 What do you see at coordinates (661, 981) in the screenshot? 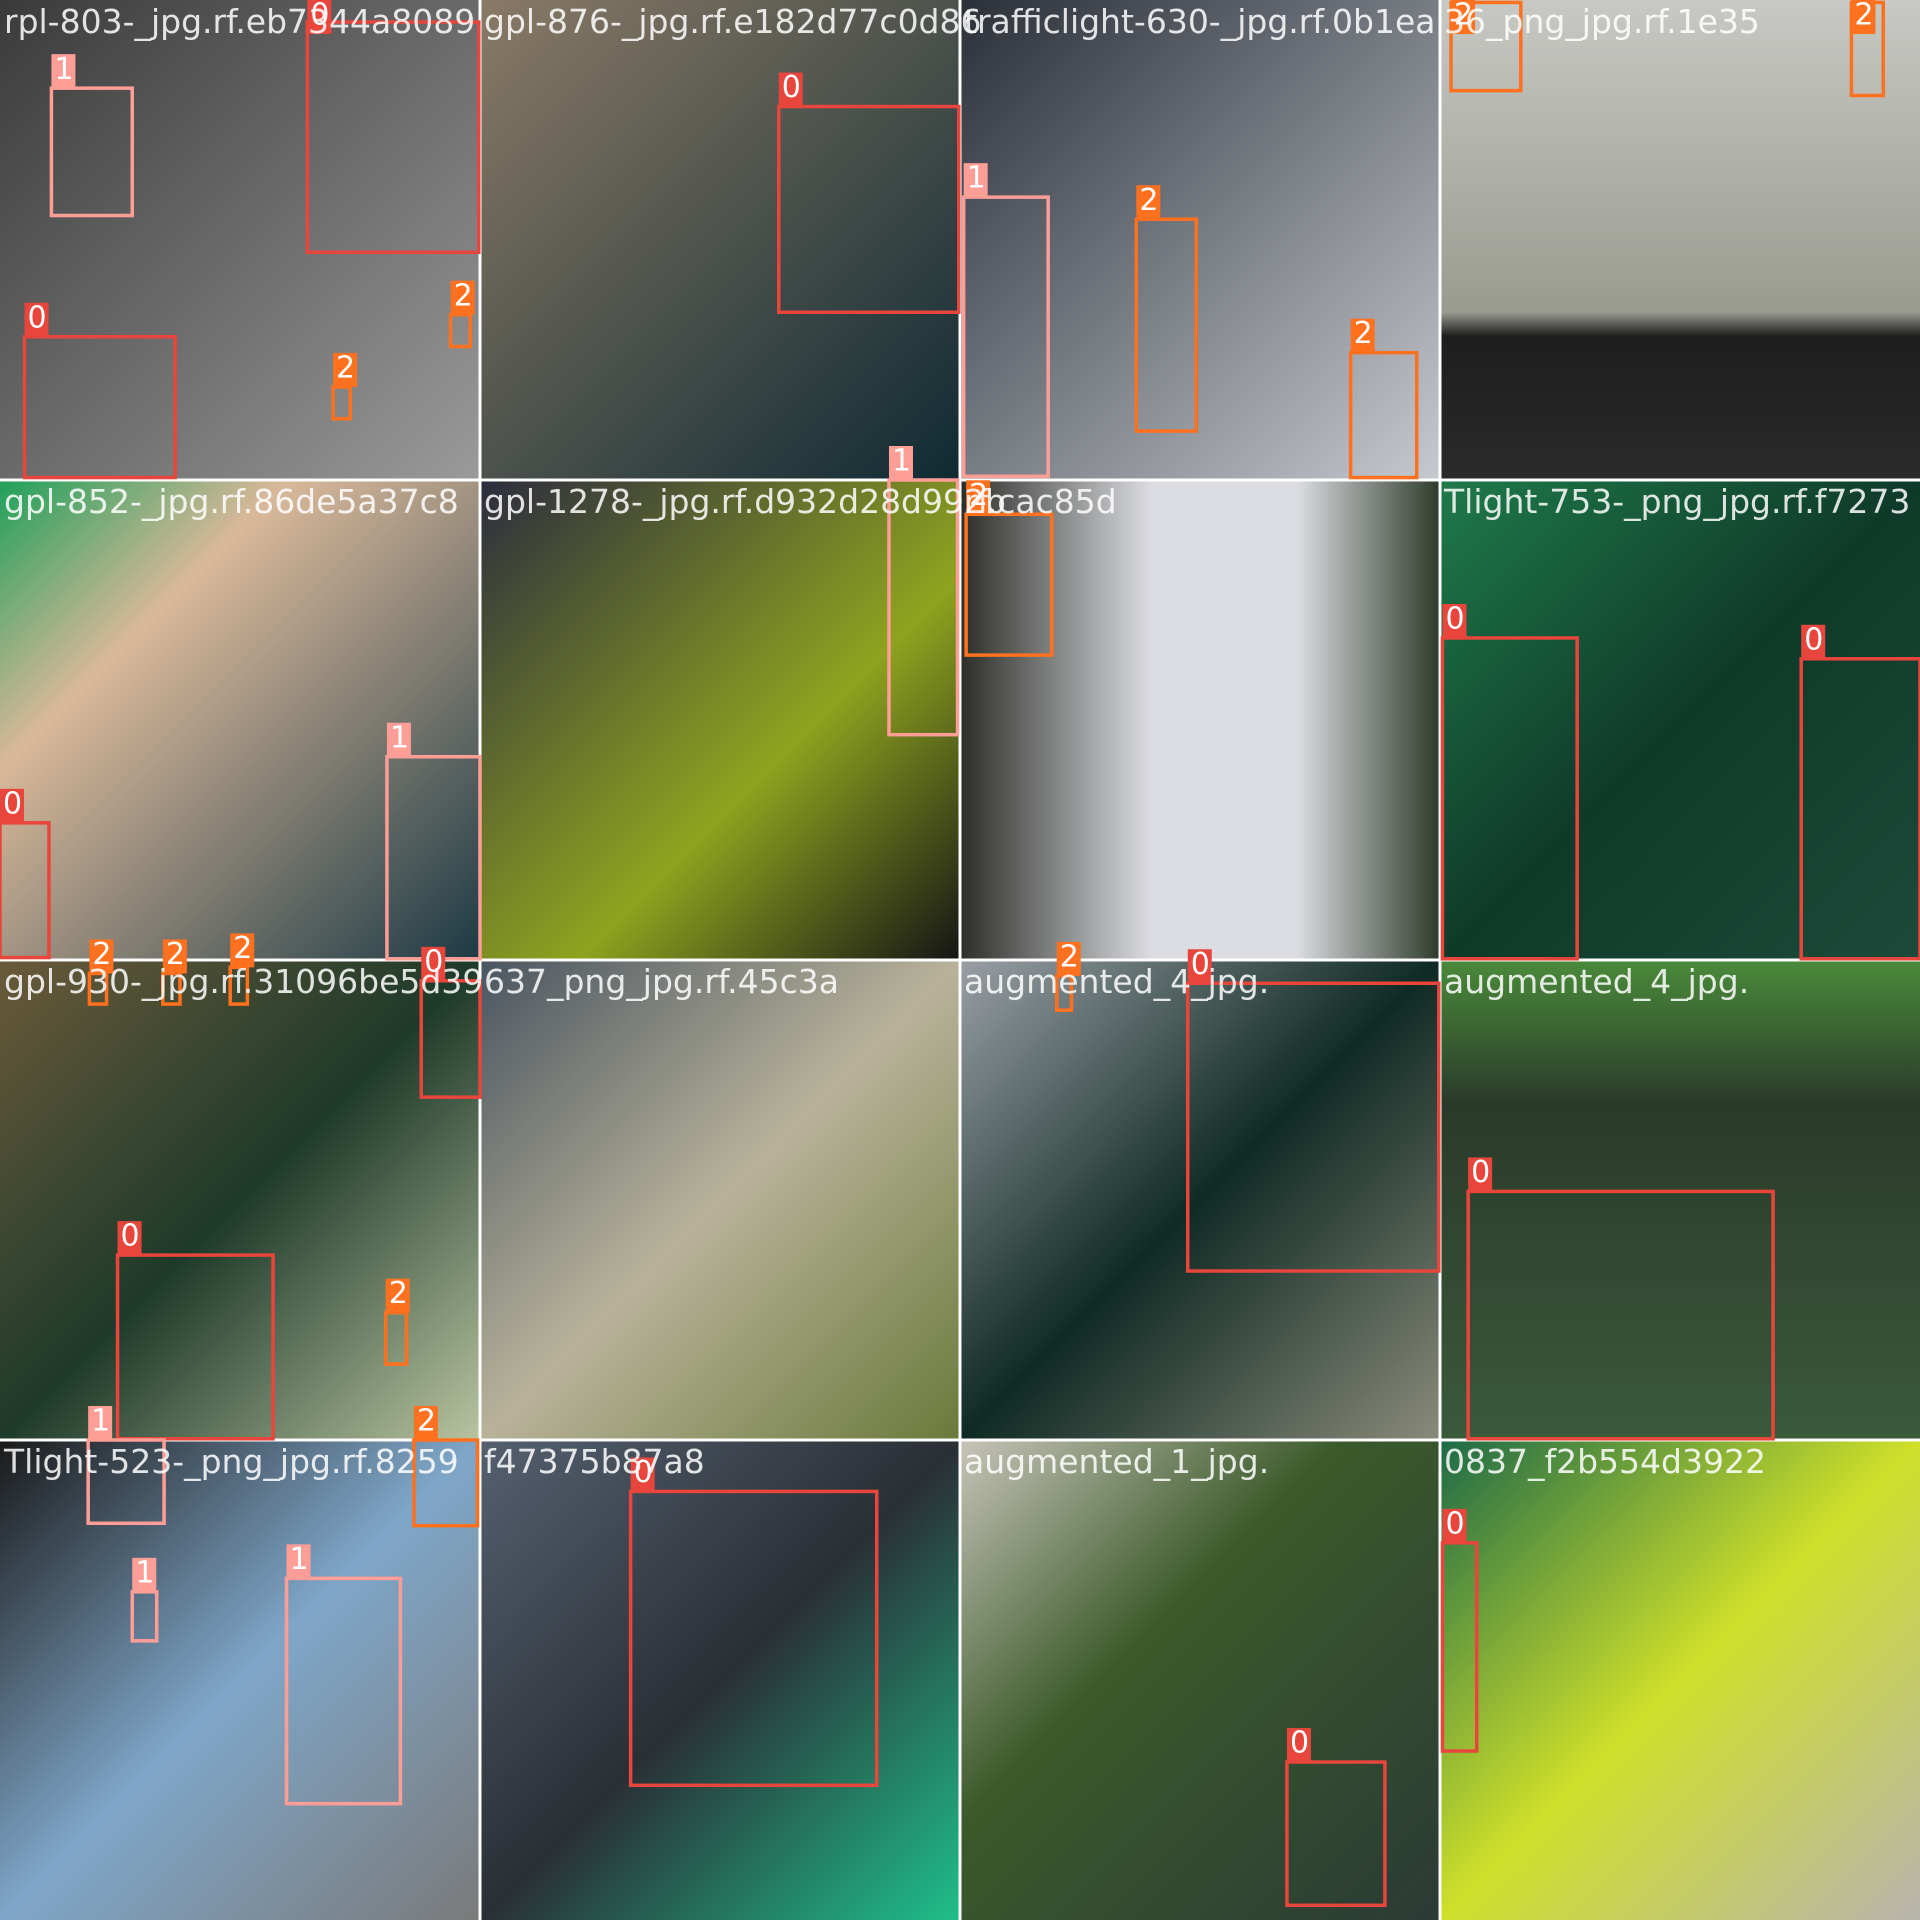
I see `tile-title: 637_png_jpg.rf.45c3a` at bounding box center [661, 981].